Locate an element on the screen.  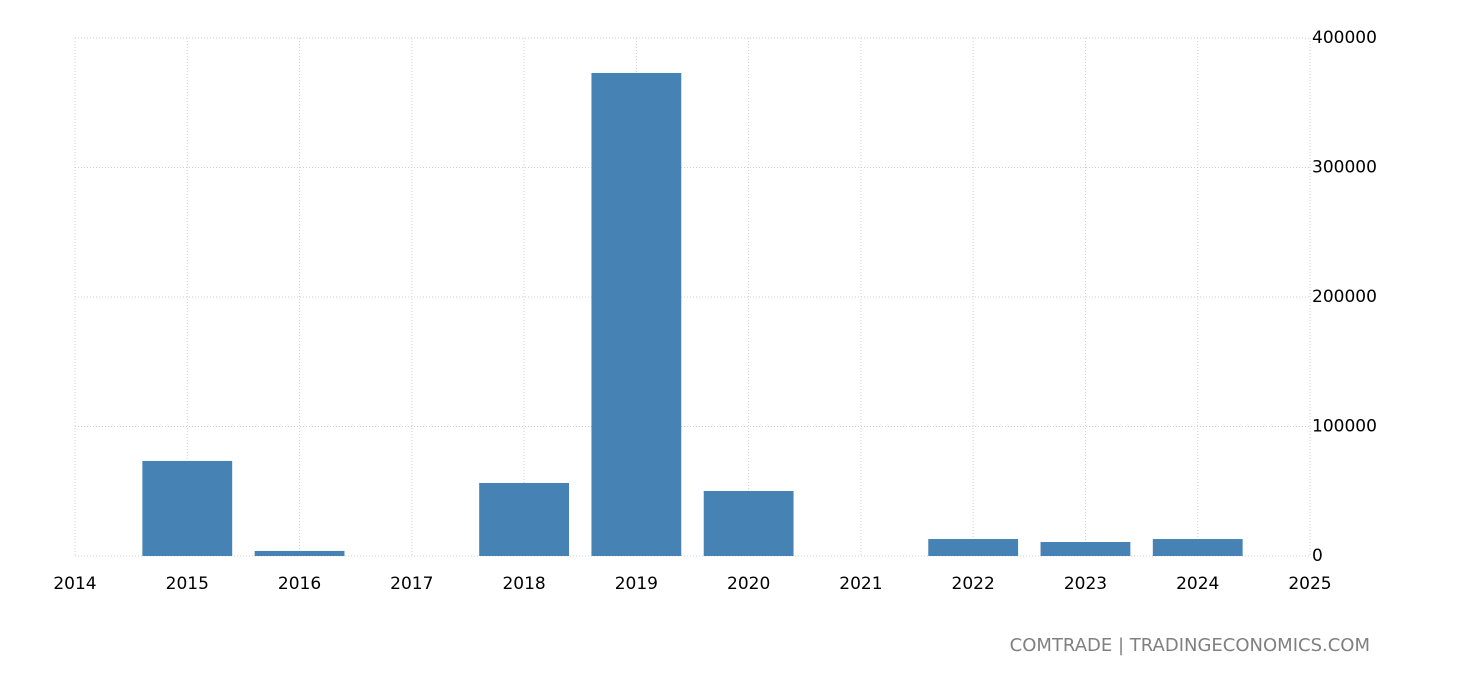
x-tick-label: 2018 is located at coordinates (523, 584).